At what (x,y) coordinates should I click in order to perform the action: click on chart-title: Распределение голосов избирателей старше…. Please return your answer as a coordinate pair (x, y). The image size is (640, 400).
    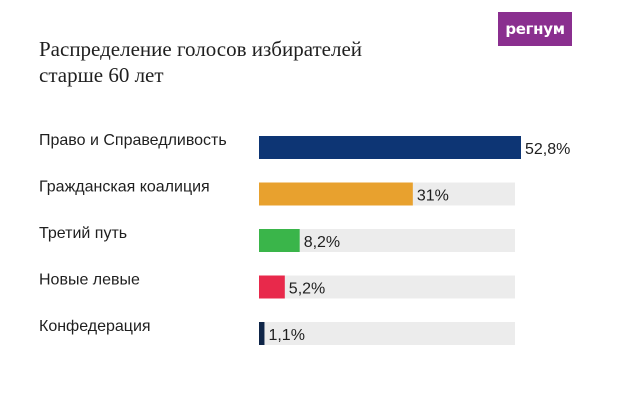
    Looking at the image, I should click on (201, 62).